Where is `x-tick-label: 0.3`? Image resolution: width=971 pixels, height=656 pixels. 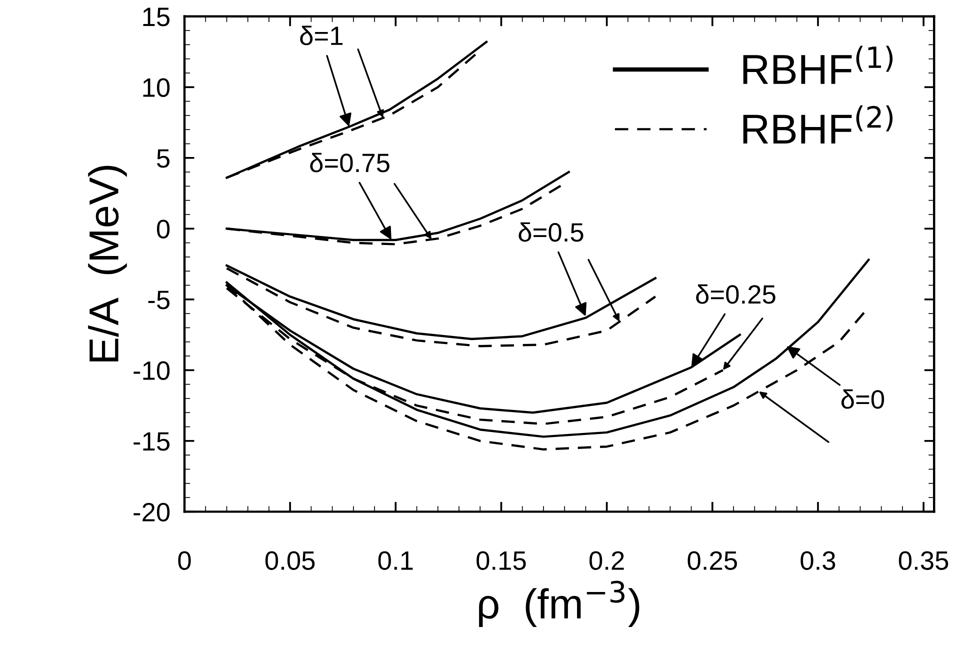
x-tick-label: 0.3 is located at coordinates (818, 560).